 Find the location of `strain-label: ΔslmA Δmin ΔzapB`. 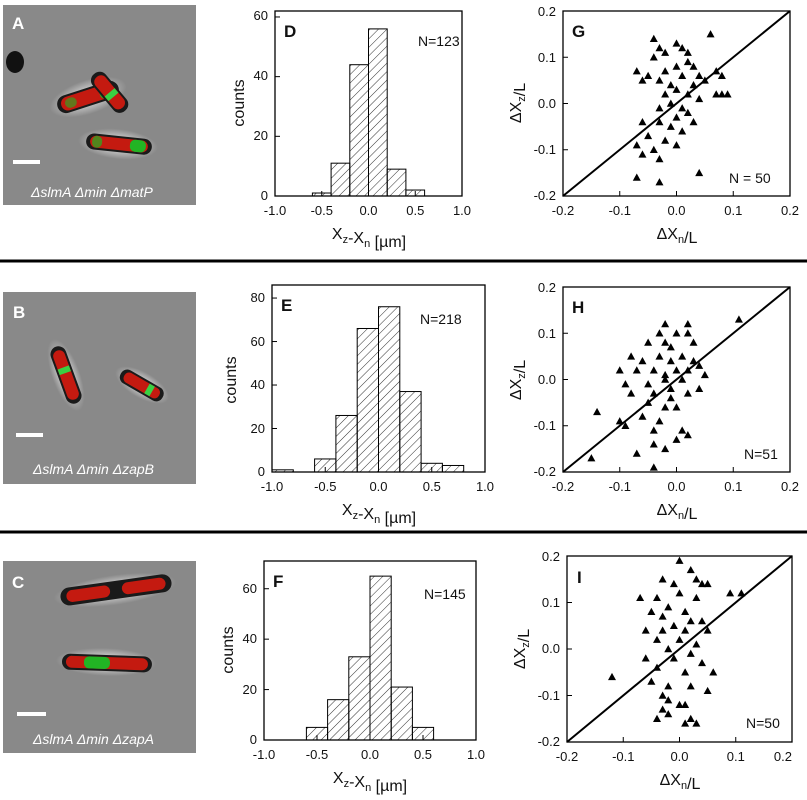

strain-label: ΔslmA Δmin ΔzapB is located at coordinates (93, 469).